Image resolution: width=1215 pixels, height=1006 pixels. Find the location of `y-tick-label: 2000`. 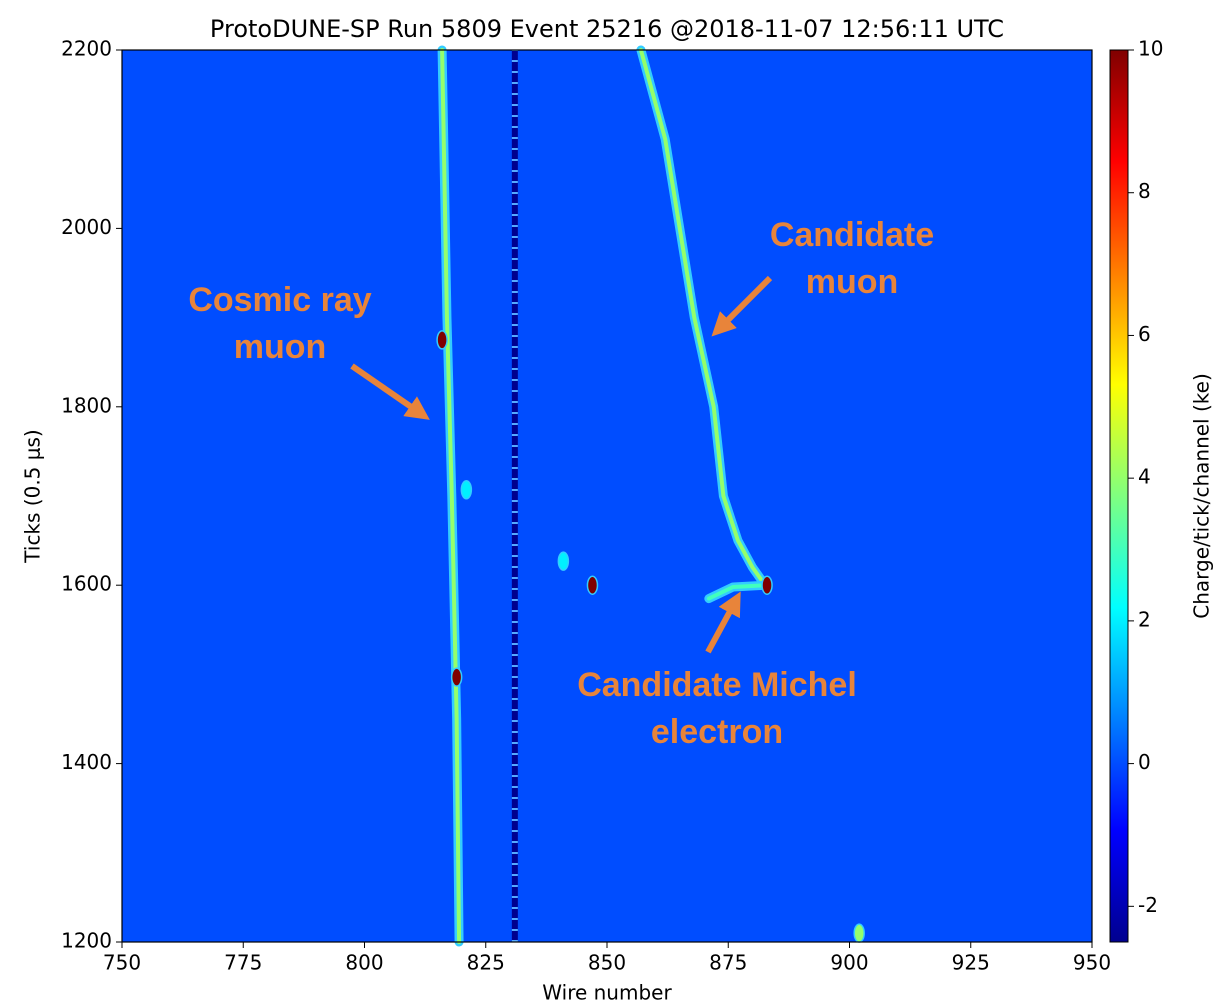

y-tick-label: 2000 is located at coordinates (86, 227).